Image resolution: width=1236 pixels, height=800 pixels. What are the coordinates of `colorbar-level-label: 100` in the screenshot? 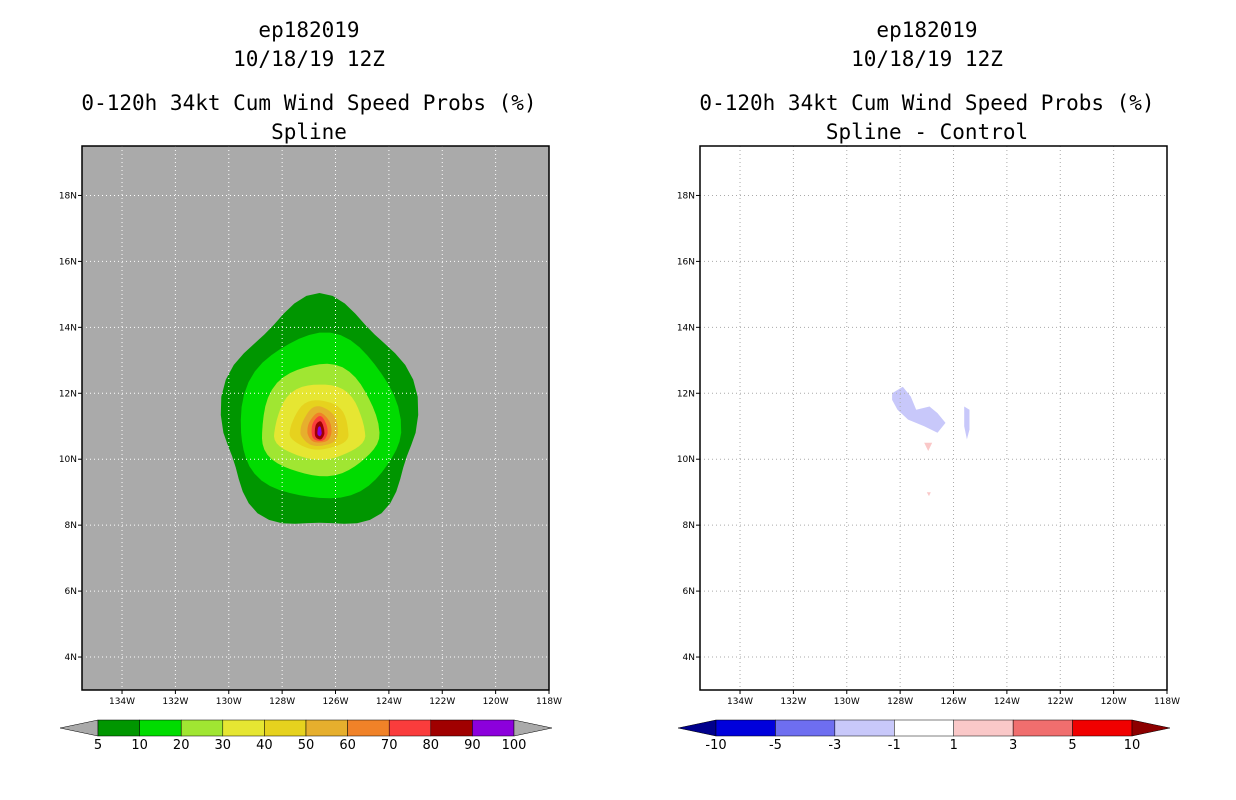 It's located at (514, 745).